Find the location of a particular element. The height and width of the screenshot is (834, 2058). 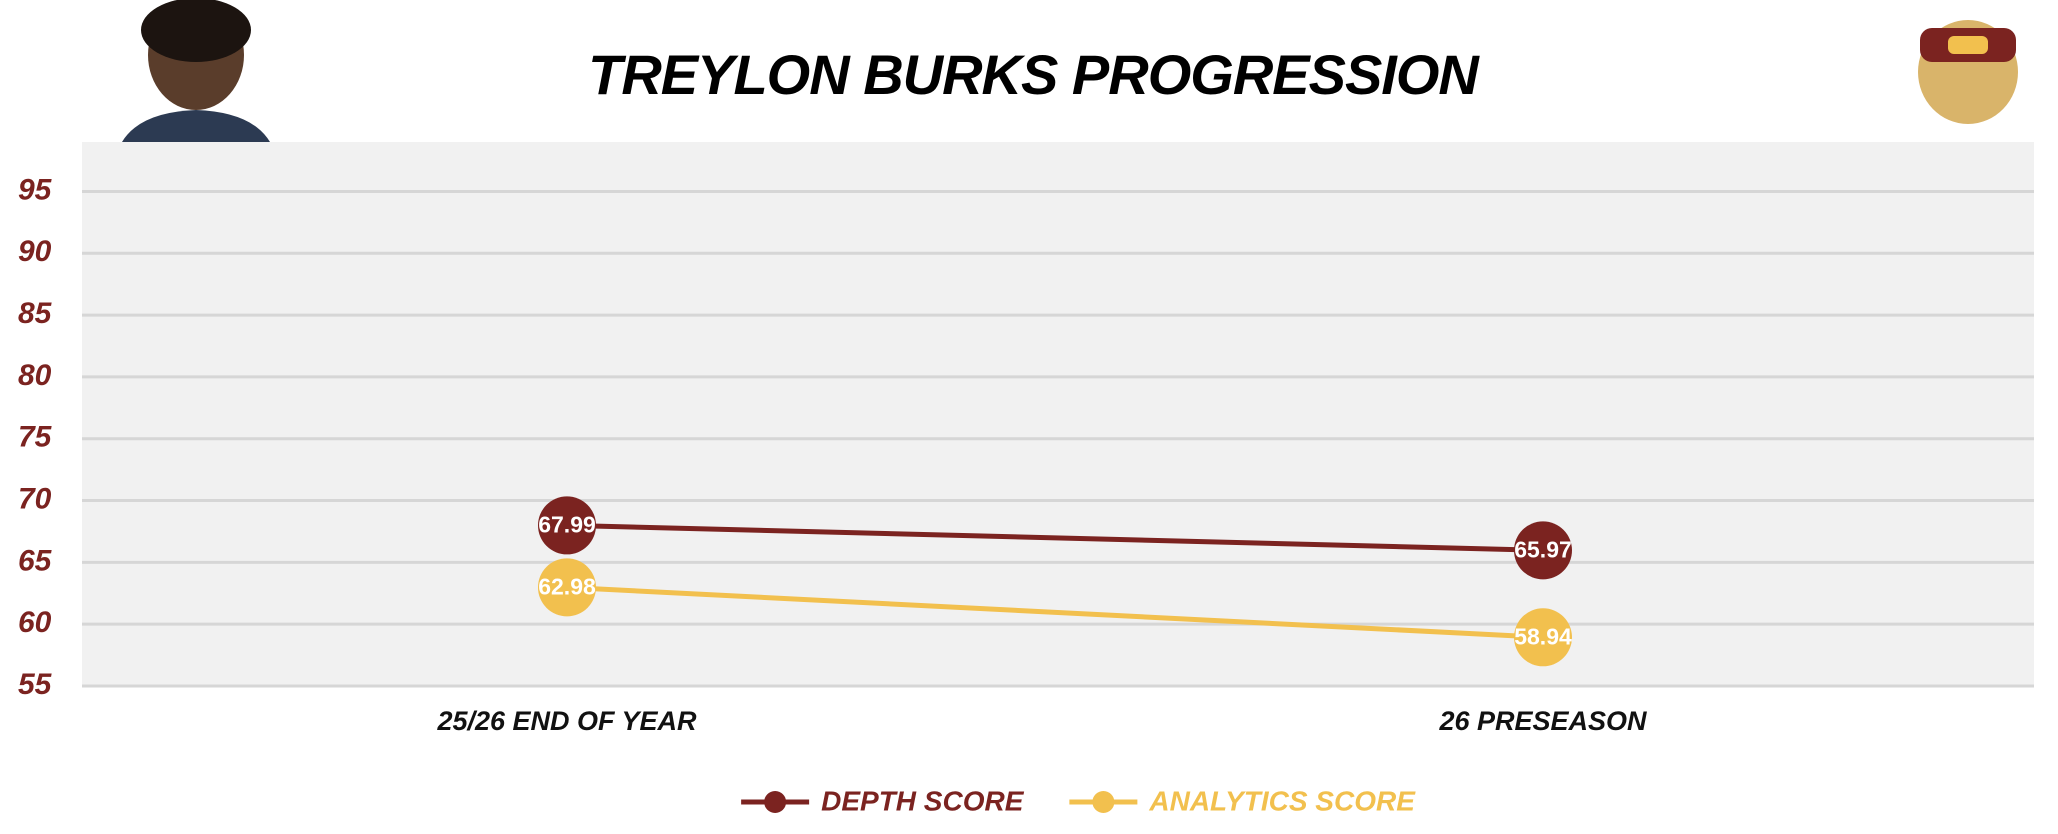

x-tick-label: 26 PRESEASON is located at coordinates (1542, 721).